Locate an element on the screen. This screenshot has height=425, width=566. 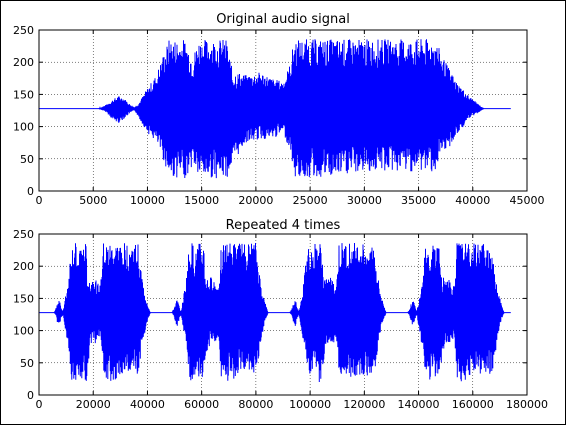
x-tick-label: 15000 is located at coordinates (201, 200).